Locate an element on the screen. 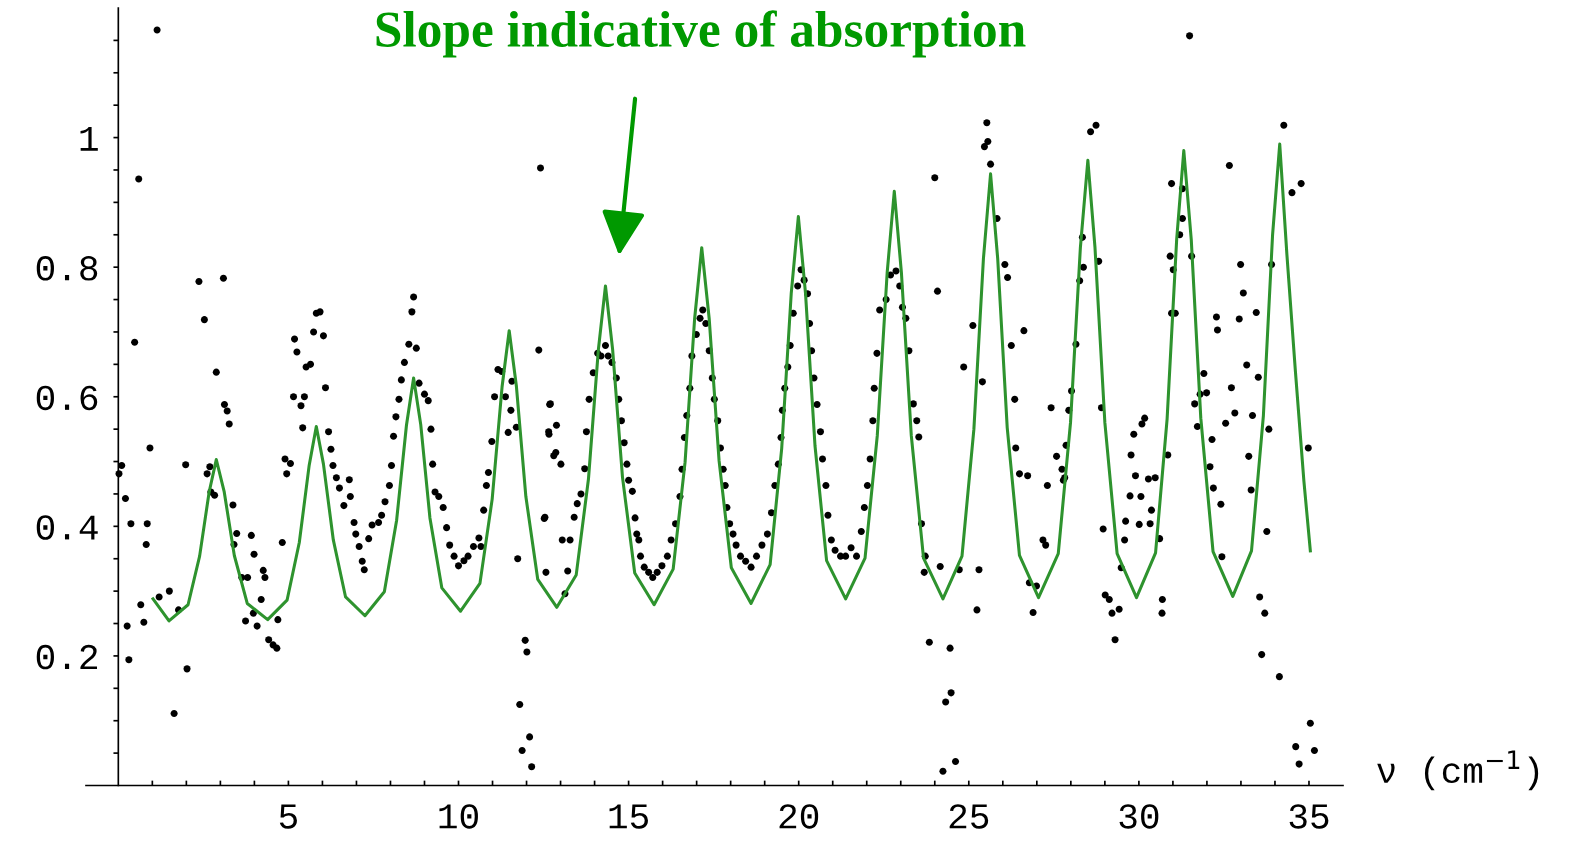  x-tick-label: 35 is located at coordinates (1309, 816).